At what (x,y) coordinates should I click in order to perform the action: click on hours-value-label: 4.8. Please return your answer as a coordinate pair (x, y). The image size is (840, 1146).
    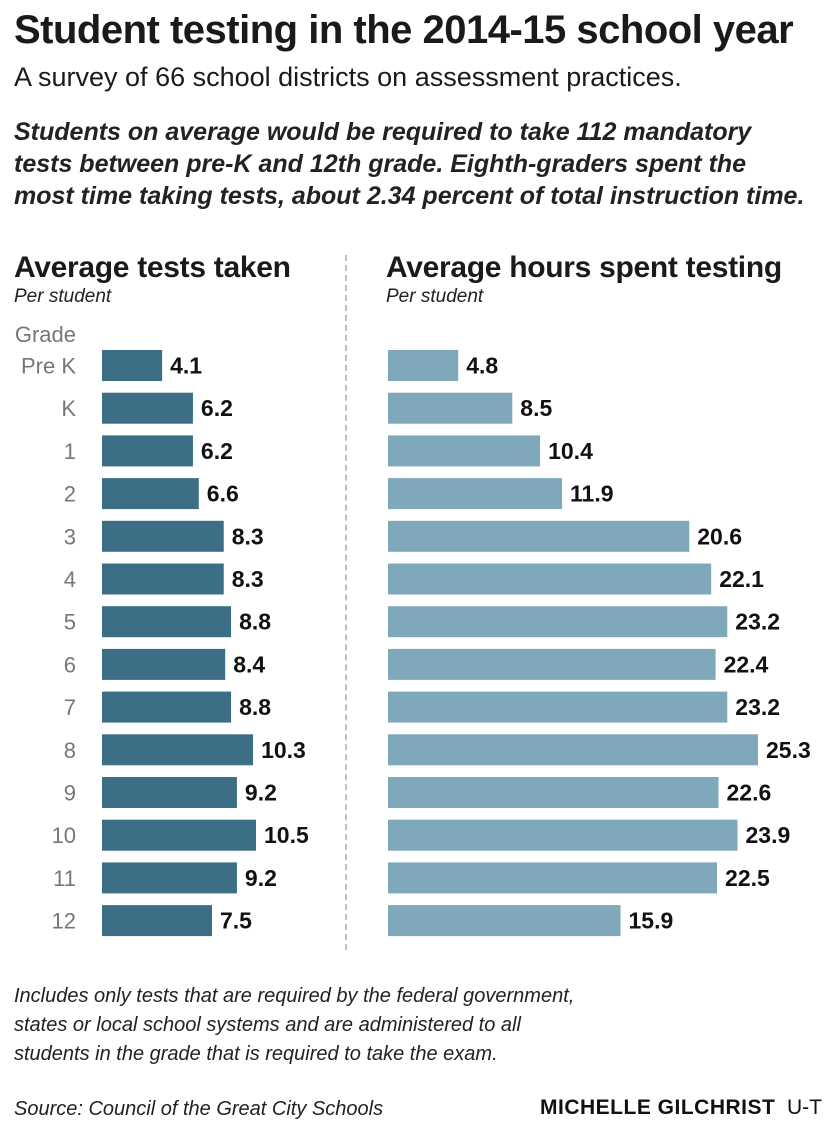
    Looking at the image, I should click on (482, 366).